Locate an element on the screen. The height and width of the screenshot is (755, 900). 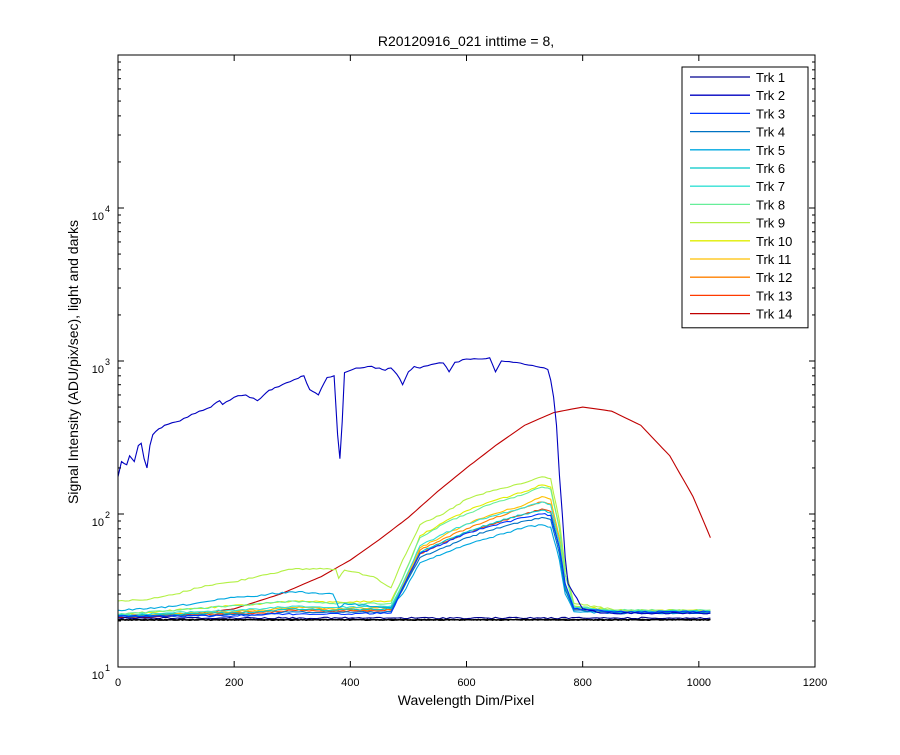
x-tick-label: 800 is located at coordinates (582, 683).